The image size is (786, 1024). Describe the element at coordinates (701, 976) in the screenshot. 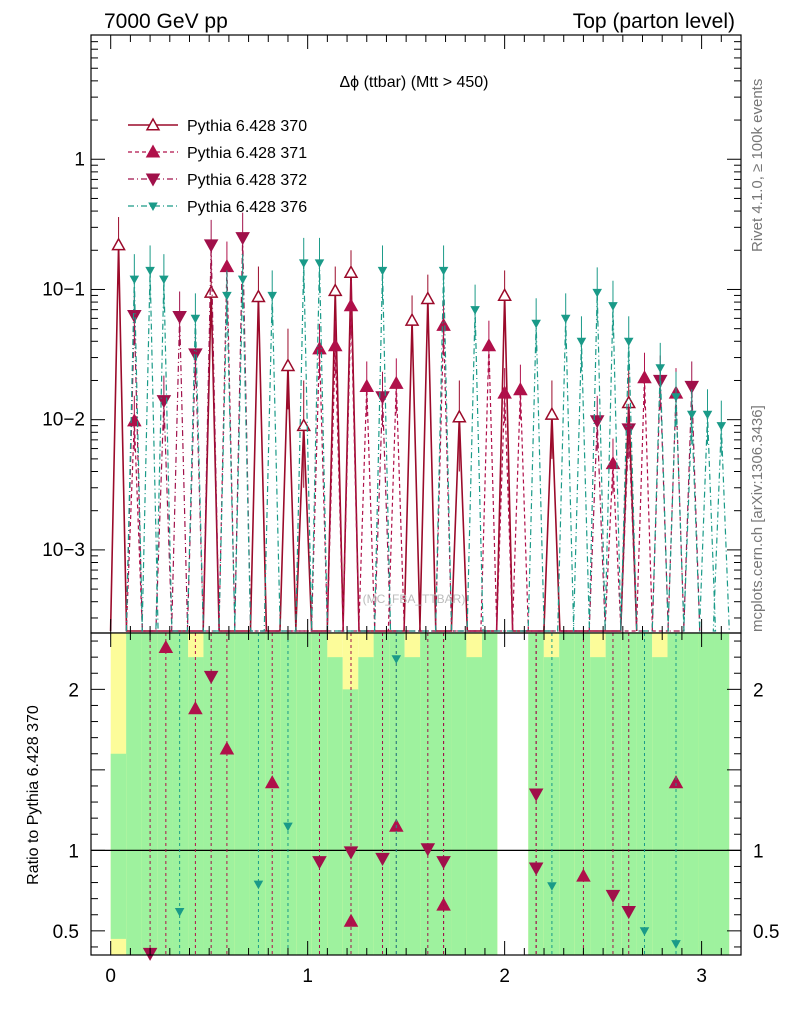

I see `xtick-label: 3` at that location.